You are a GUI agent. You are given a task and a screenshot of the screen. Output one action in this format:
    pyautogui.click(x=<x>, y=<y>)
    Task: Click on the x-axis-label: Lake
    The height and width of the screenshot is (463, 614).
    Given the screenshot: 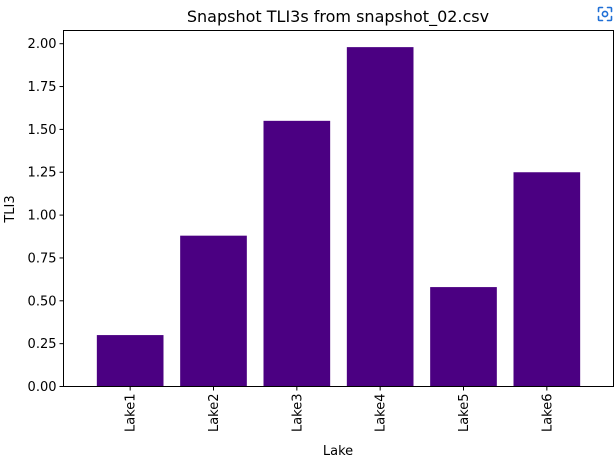 What is the action you would take?
    pyautogui.click(x=338, y=451)
    